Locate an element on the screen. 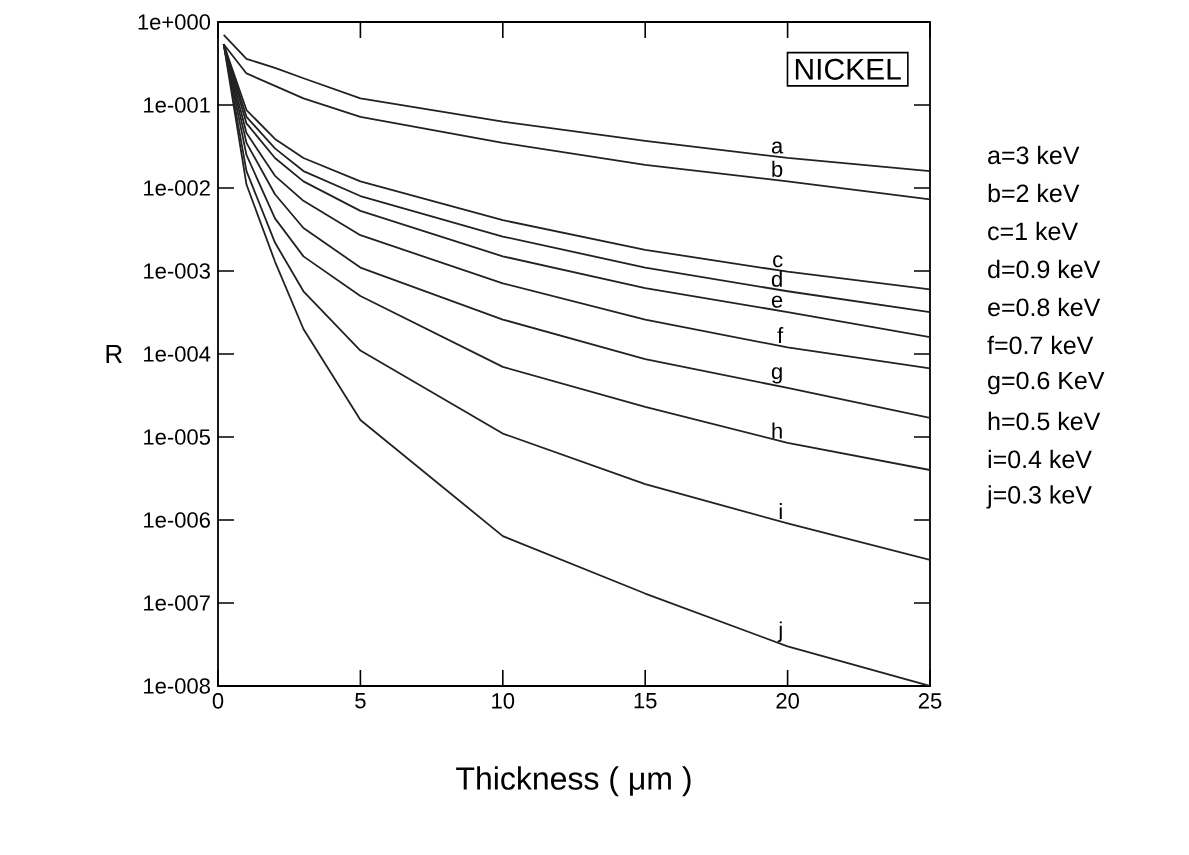  text: g=0.6 KeV is located at coordinates (1046, 383).